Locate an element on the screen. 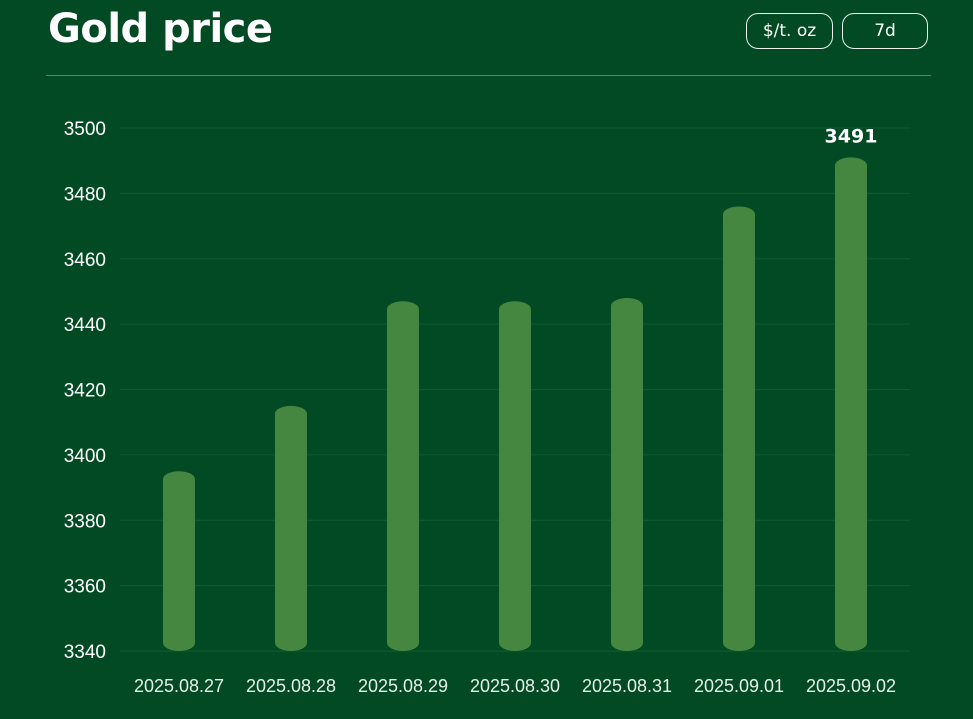 The height and width of the screenshot is (719, 973). y-tick-label: 3400 is located at coordinates (85, 456).